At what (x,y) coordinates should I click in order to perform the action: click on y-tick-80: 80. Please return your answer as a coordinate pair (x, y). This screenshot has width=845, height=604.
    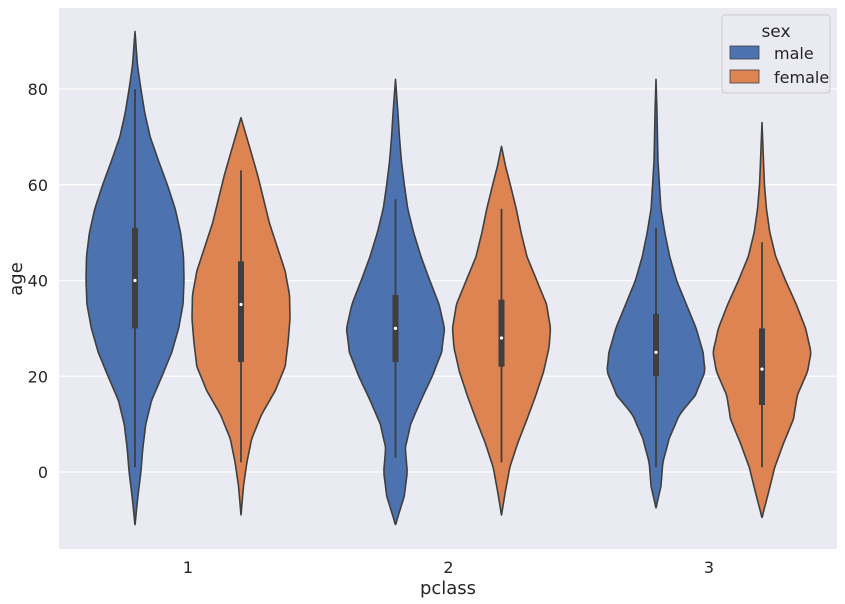
    Looking at the image, I should click on (38, 89).